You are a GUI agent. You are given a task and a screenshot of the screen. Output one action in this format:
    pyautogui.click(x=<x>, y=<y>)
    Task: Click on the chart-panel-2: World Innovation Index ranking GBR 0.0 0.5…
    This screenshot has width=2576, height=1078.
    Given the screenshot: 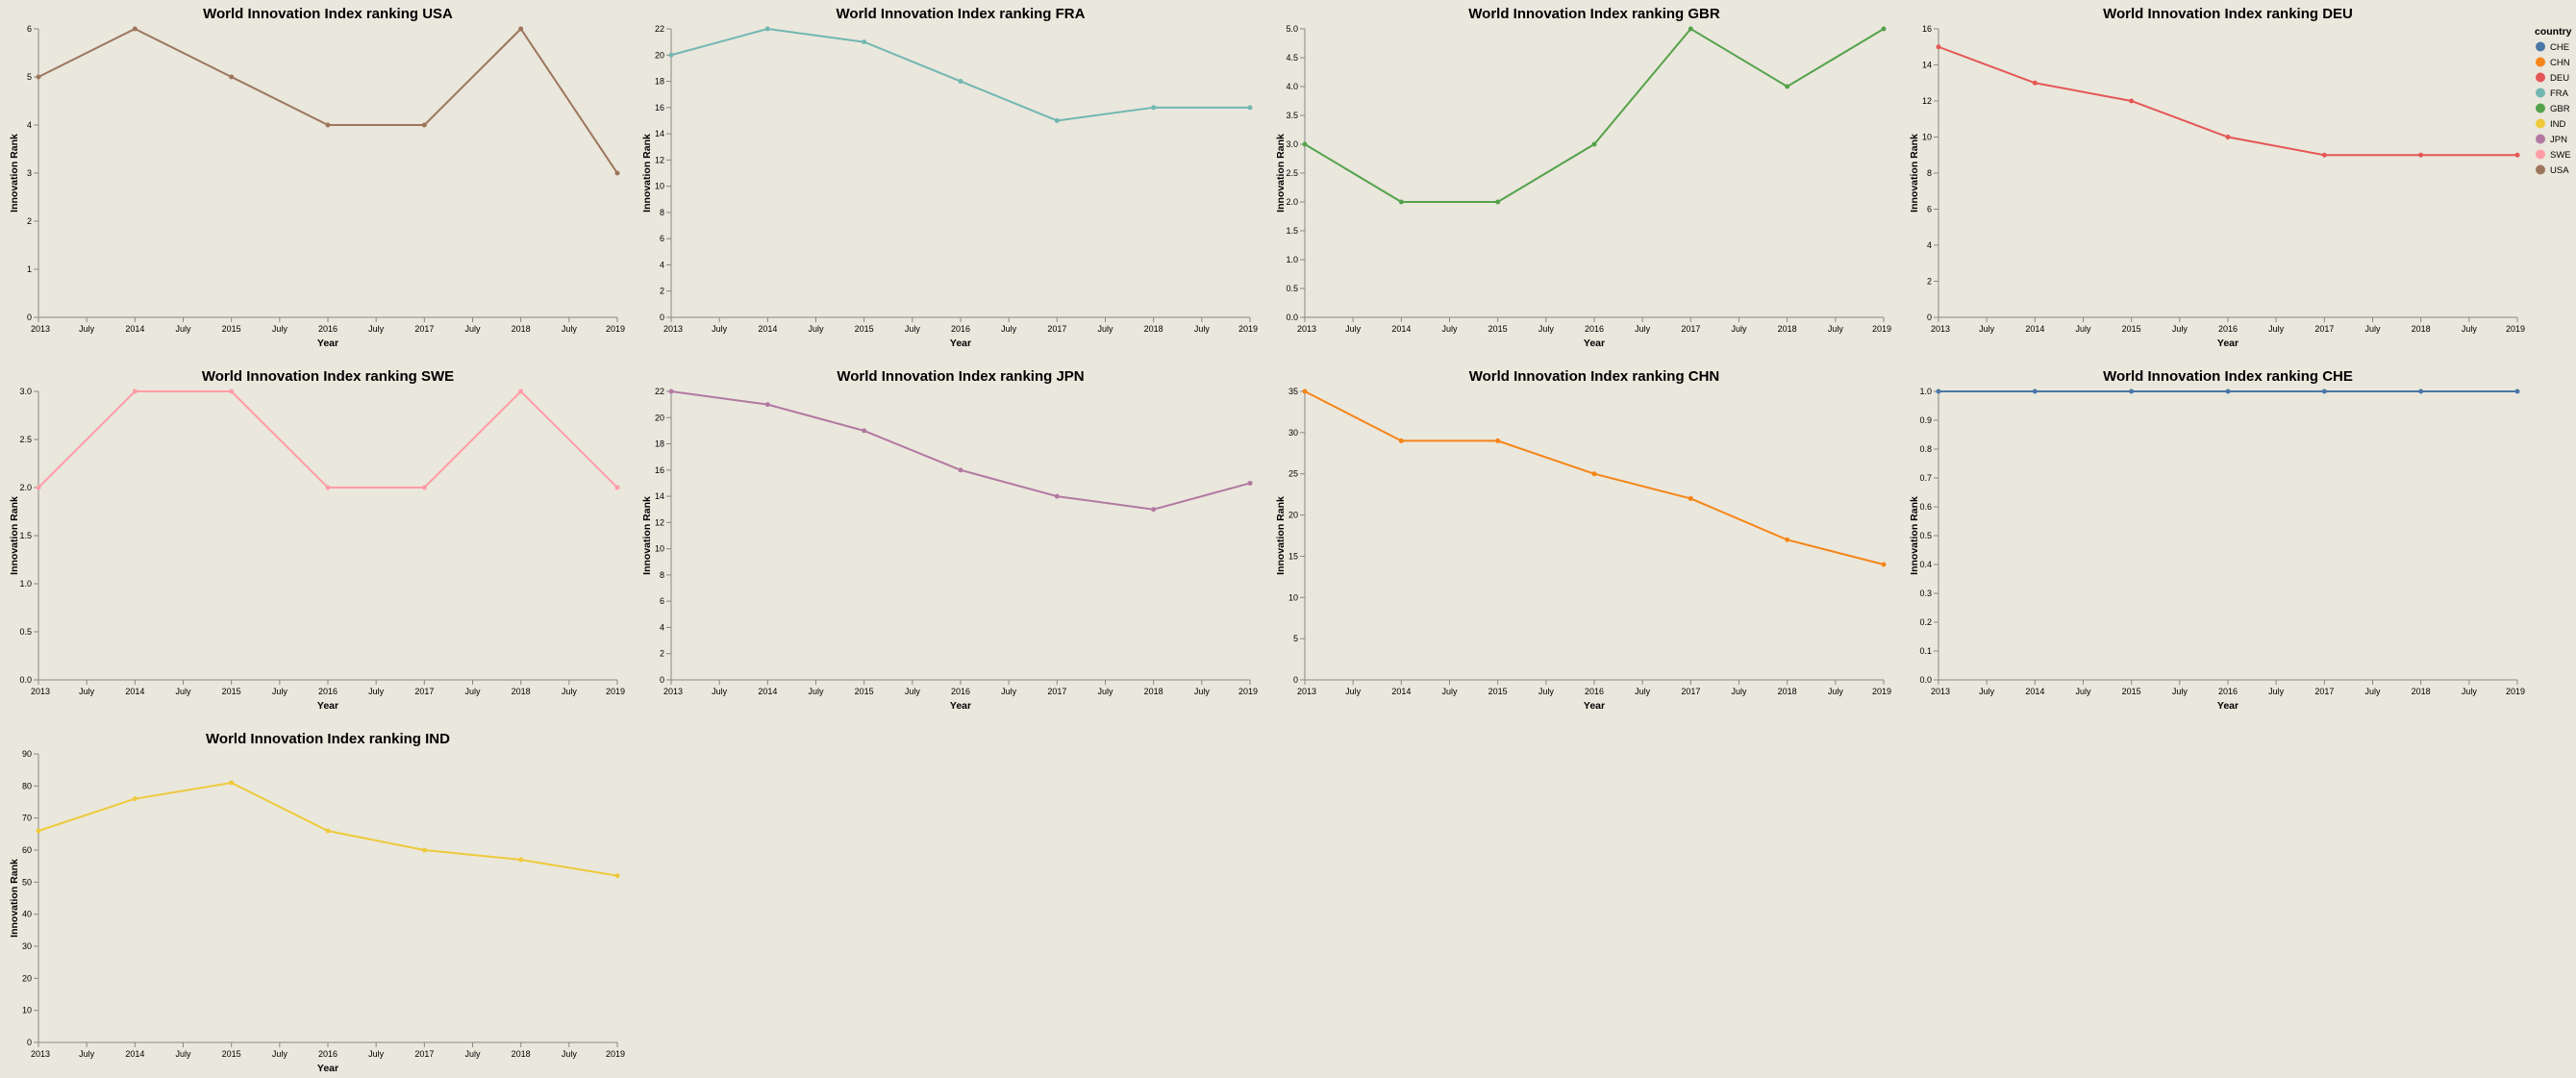 What is the action you would take?
    pyautogui.click(x=1583, y=177)
    